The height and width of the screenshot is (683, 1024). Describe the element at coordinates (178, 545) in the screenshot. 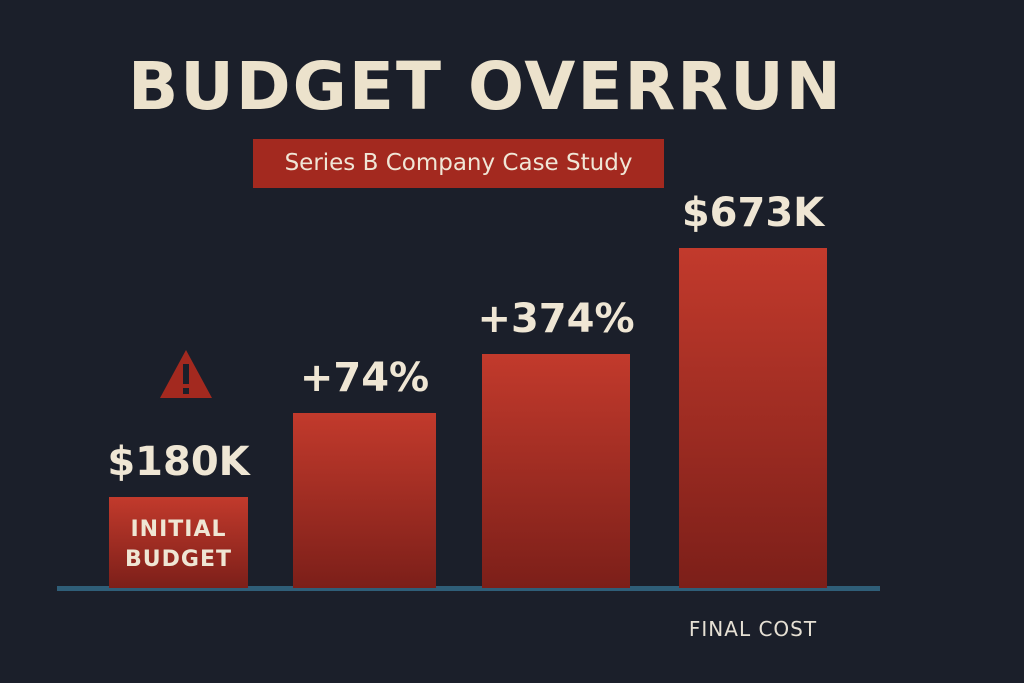

I see `category-label: INITIAL BUDGET` at that location.